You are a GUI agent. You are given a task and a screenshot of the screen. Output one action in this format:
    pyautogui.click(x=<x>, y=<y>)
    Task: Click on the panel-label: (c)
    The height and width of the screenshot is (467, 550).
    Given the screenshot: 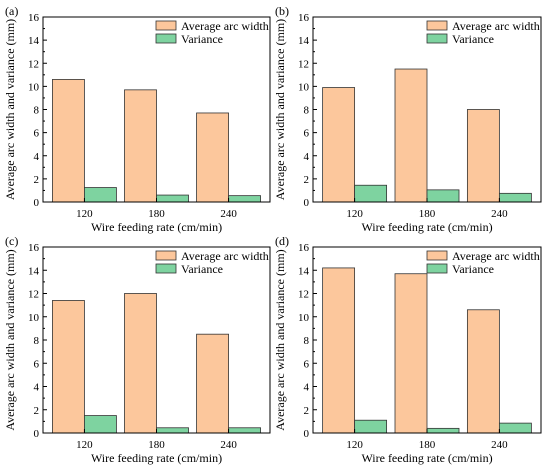 What is the action you would take?
    pyautogui.click(x=11, y=241)
    